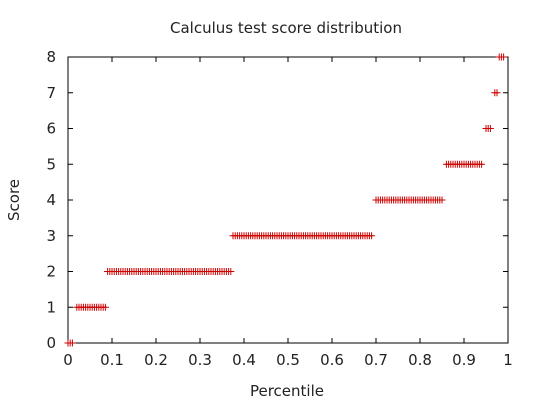 The width and height of the screenshot is (540, 405). I want to click on y-tick-label: 4, so click(51, 200).